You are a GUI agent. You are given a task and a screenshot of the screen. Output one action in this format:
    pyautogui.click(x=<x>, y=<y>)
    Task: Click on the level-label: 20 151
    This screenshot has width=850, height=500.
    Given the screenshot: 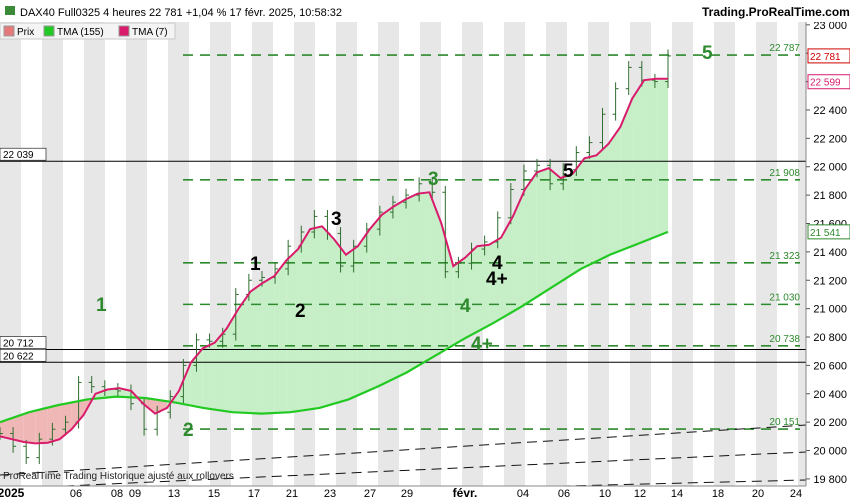 What is the action you would take?
    pyautogui.click(x=784, y=422)
    